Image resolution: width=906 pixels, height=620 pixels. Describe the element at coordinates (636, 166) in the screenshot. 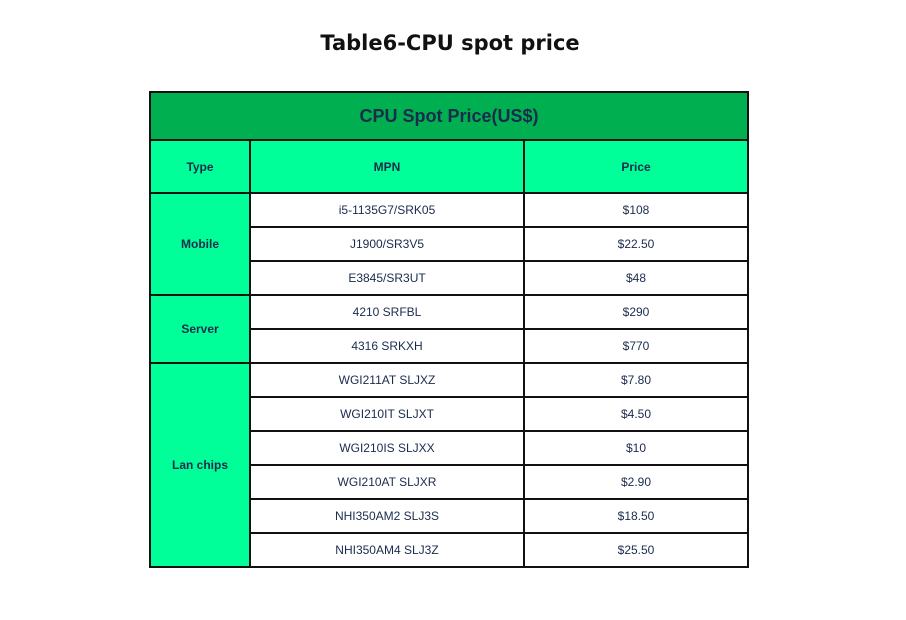

I see `header-price: Price` at that location.